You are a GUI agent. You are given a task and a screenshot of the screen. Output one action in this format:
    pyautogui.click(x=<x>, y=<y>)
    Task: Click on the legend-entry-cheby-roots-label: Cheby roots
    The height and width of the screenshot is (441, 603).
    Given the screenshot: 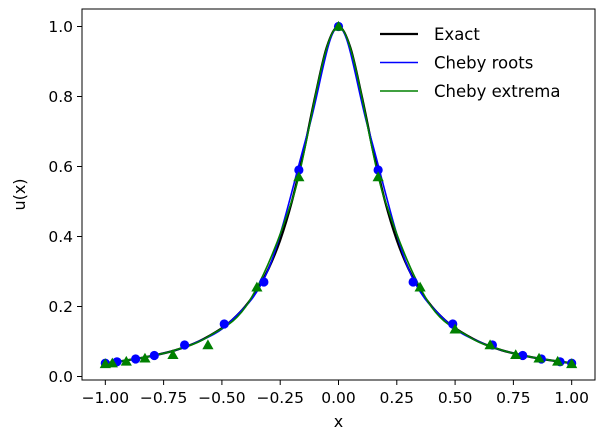 What is the action you would take?
    pyautogui.click(x=483, y=63)
    